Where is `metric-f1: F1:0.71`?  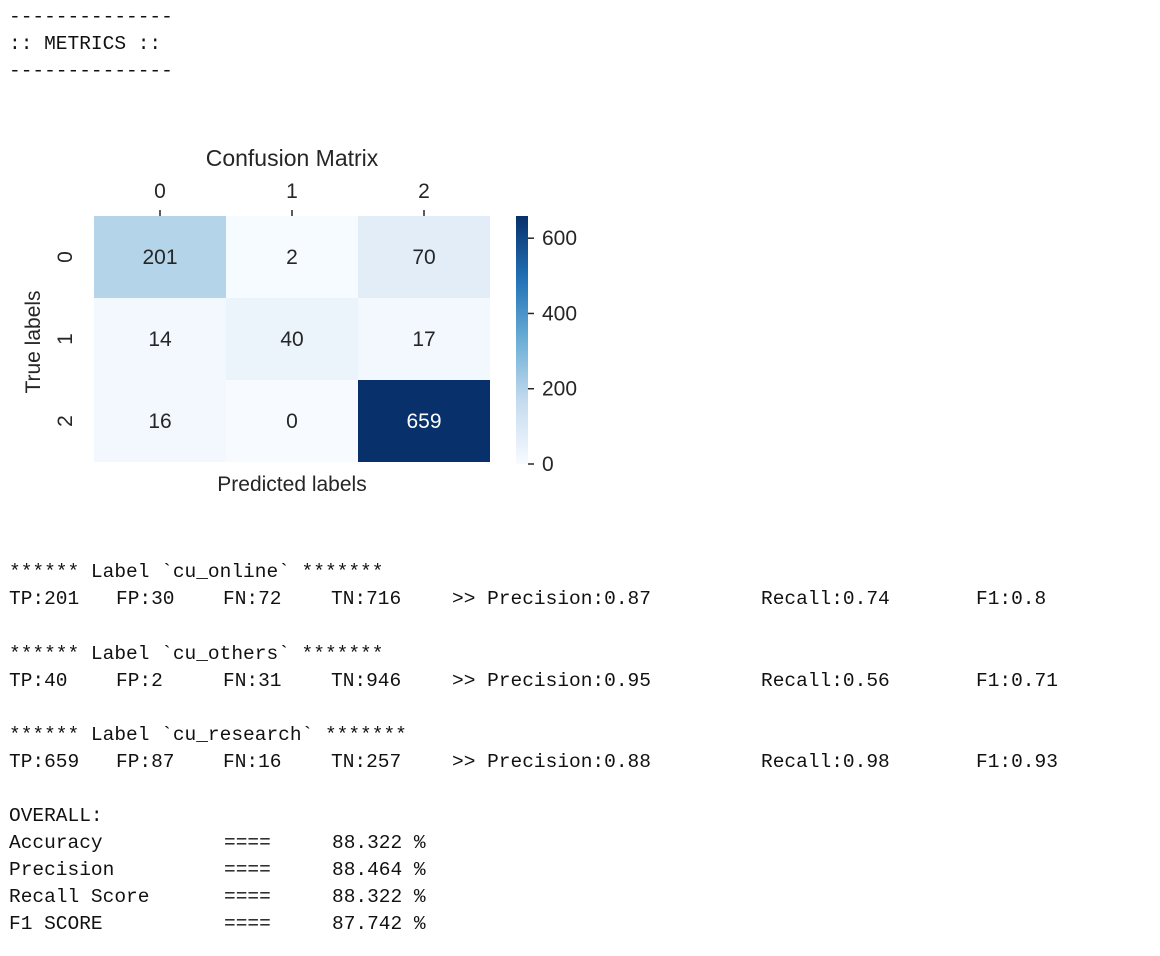 metric-f1: F1:0.71 is located at coordinates (1017, 680).